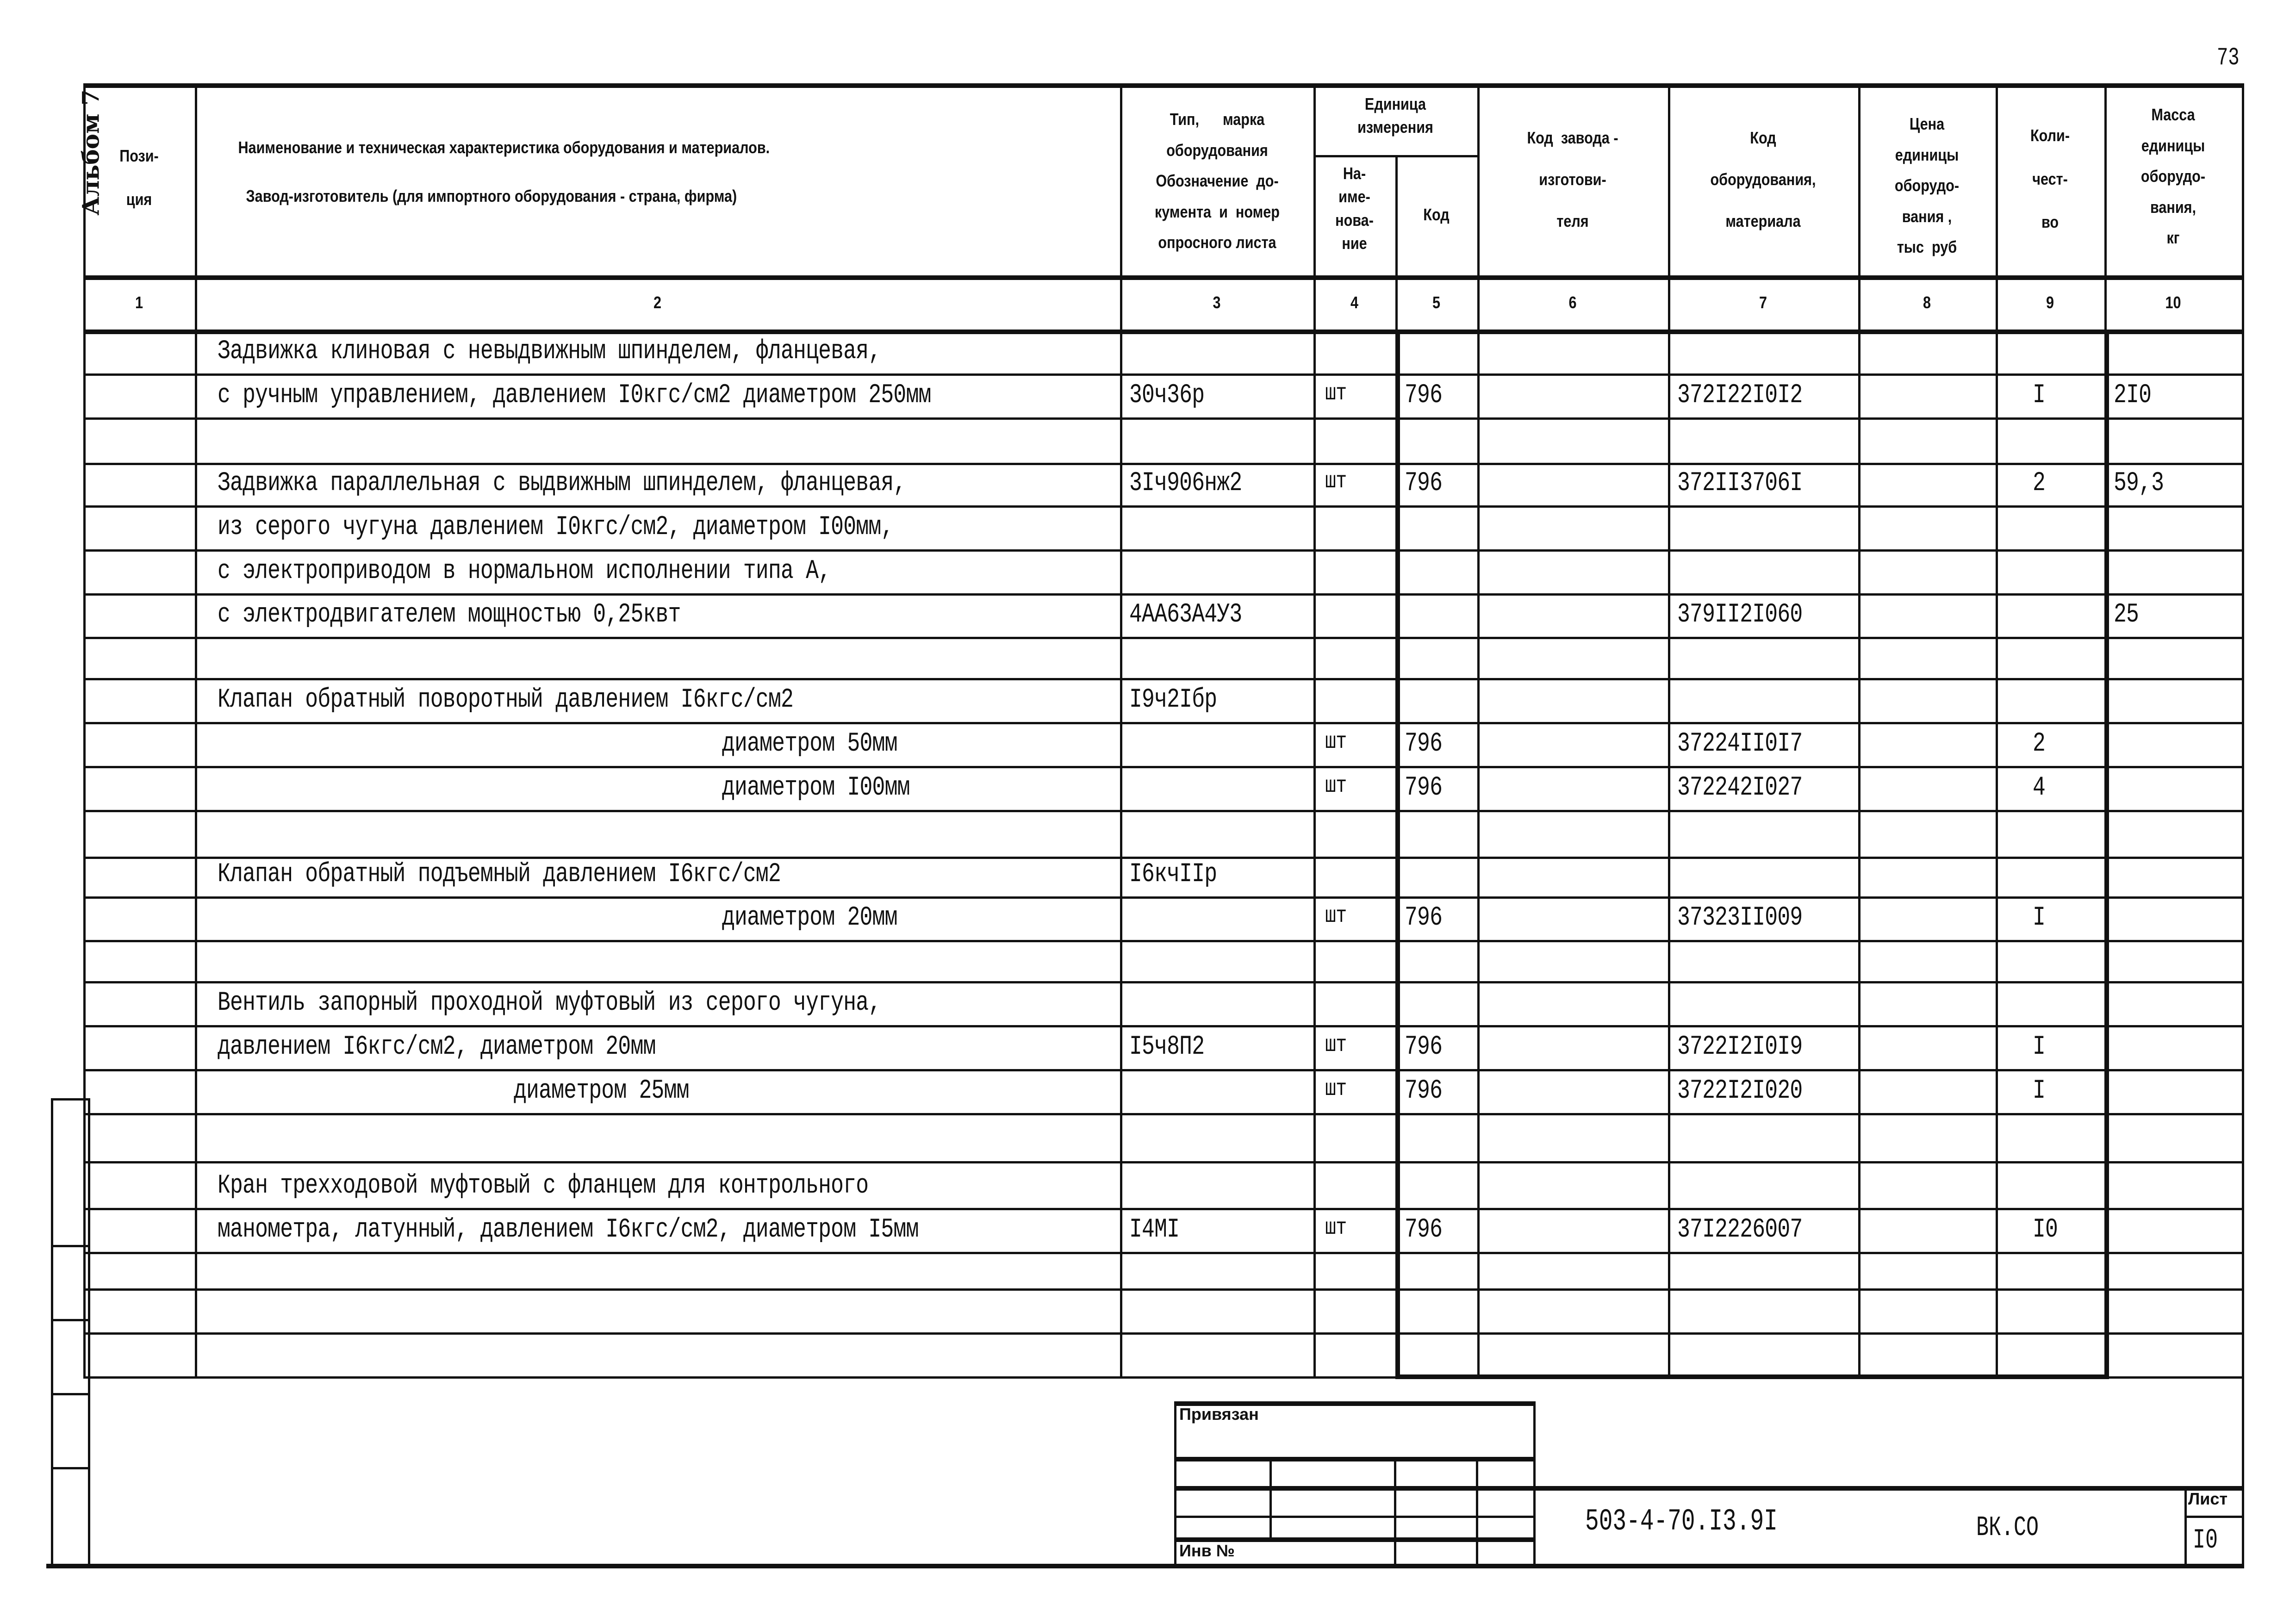 The height and width of the screenshot is (1623, 2296). I want to click on row-type: 4АА63А4У3, so click(1185, 615).